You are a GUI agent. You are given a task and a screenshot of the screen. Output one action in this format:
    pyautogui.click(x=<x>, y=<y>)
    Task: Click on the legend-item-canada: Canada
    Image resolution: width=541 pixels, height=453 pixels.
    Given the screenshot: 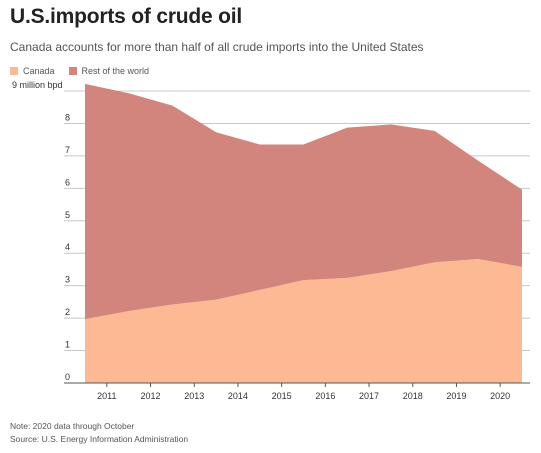 What is the action you would take?
    pyautogui.click(x=32, y=71)
    